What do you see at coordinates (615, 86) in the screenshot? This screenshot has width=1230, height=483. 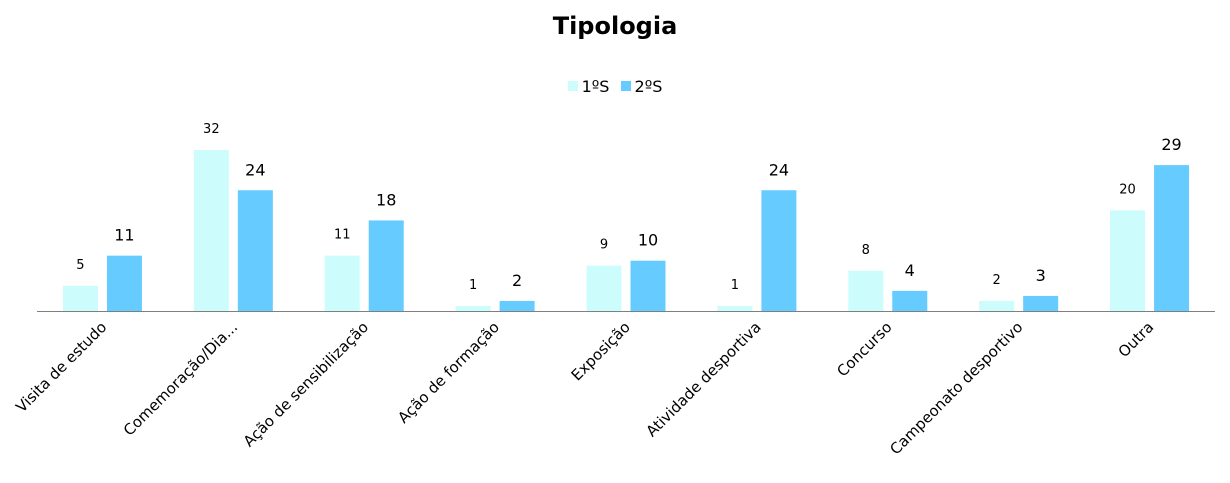 I see `chart-legend: 1ºS 2ºS` at bounding box center [615, 86].